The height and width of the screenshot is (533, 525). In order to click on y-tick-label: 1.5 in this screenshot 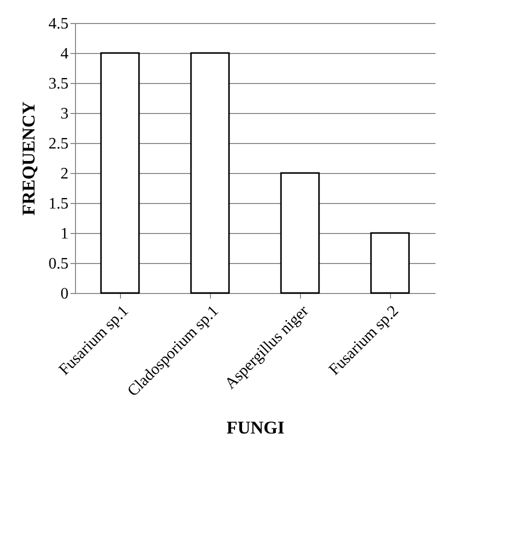, I will do `click(58, 204)`.